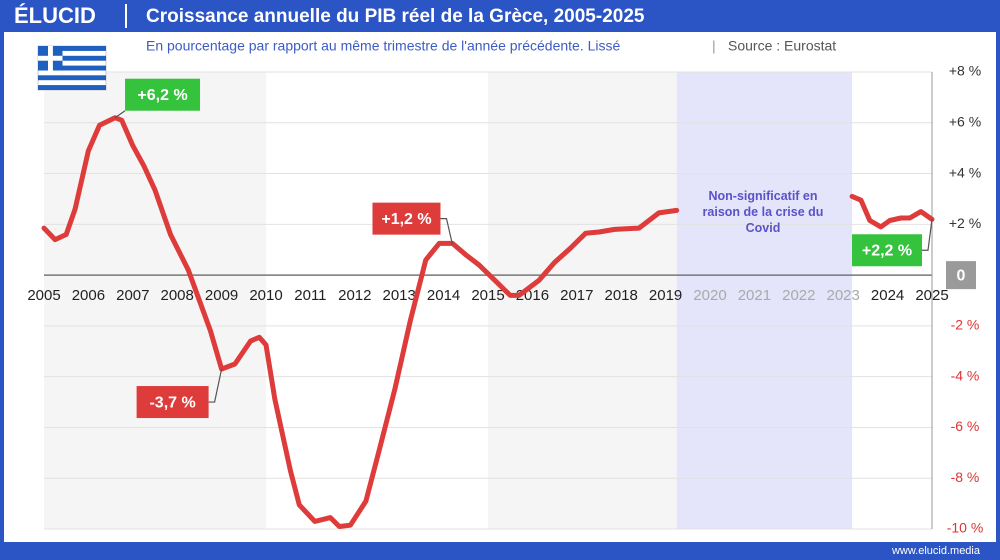  Describe the element at coordinates (965, 121) in the screenshot. I see `y-tick-label: +6 %` at that location.